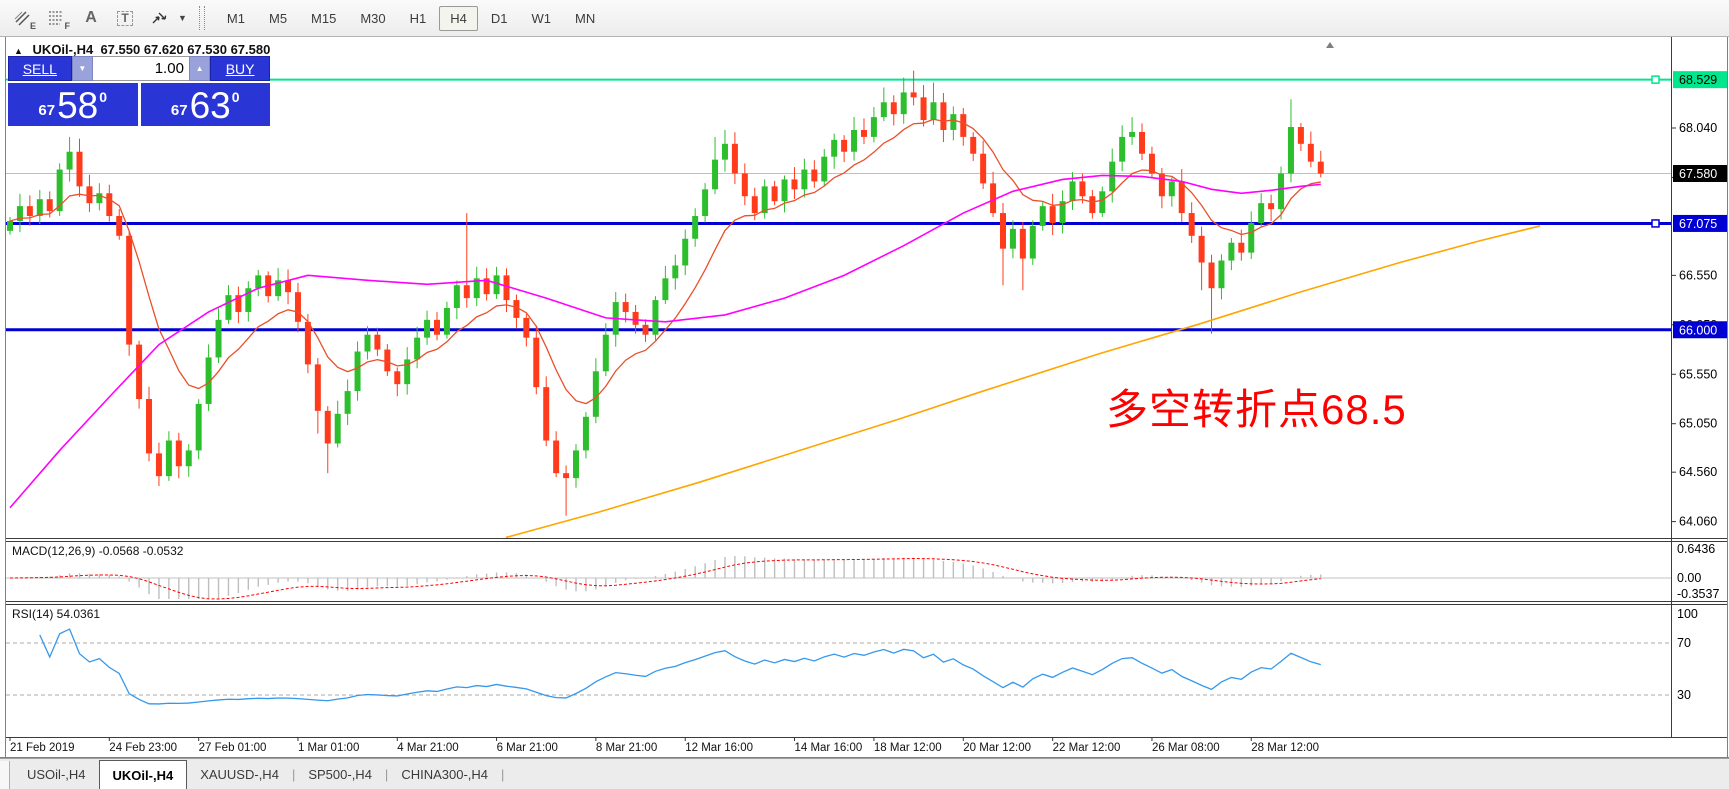  Describe the element at coordinates (445, 774) in the screenshot. I see `tab-china300: CHINA300-,H4` at that location.